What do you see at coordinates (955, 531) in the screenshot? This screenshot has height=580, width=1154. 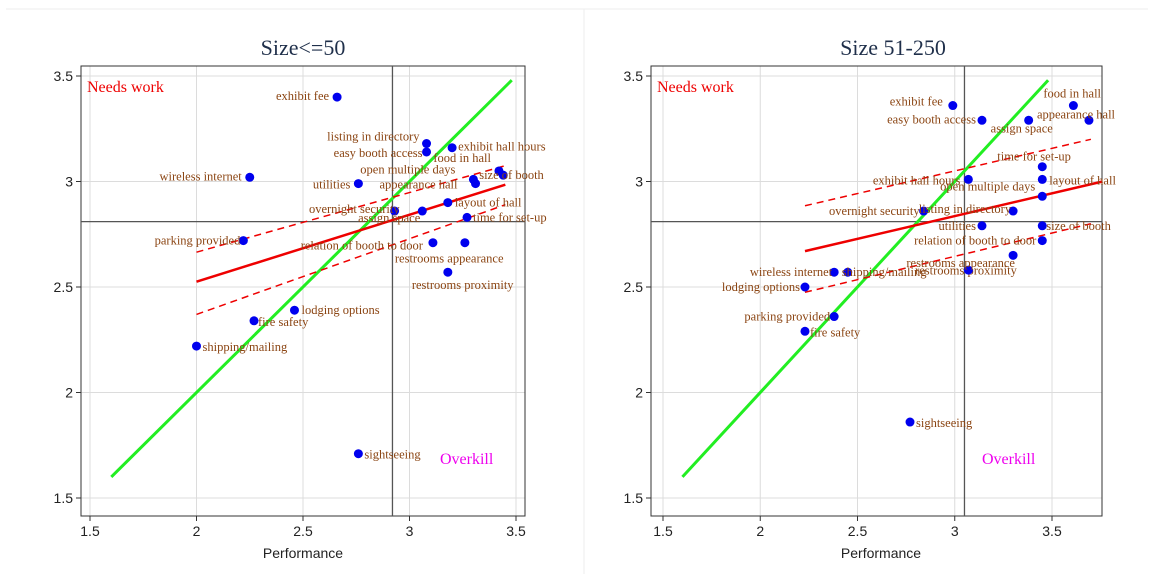 I see `x-tick-label: 3` at bounding box center [955, 531].